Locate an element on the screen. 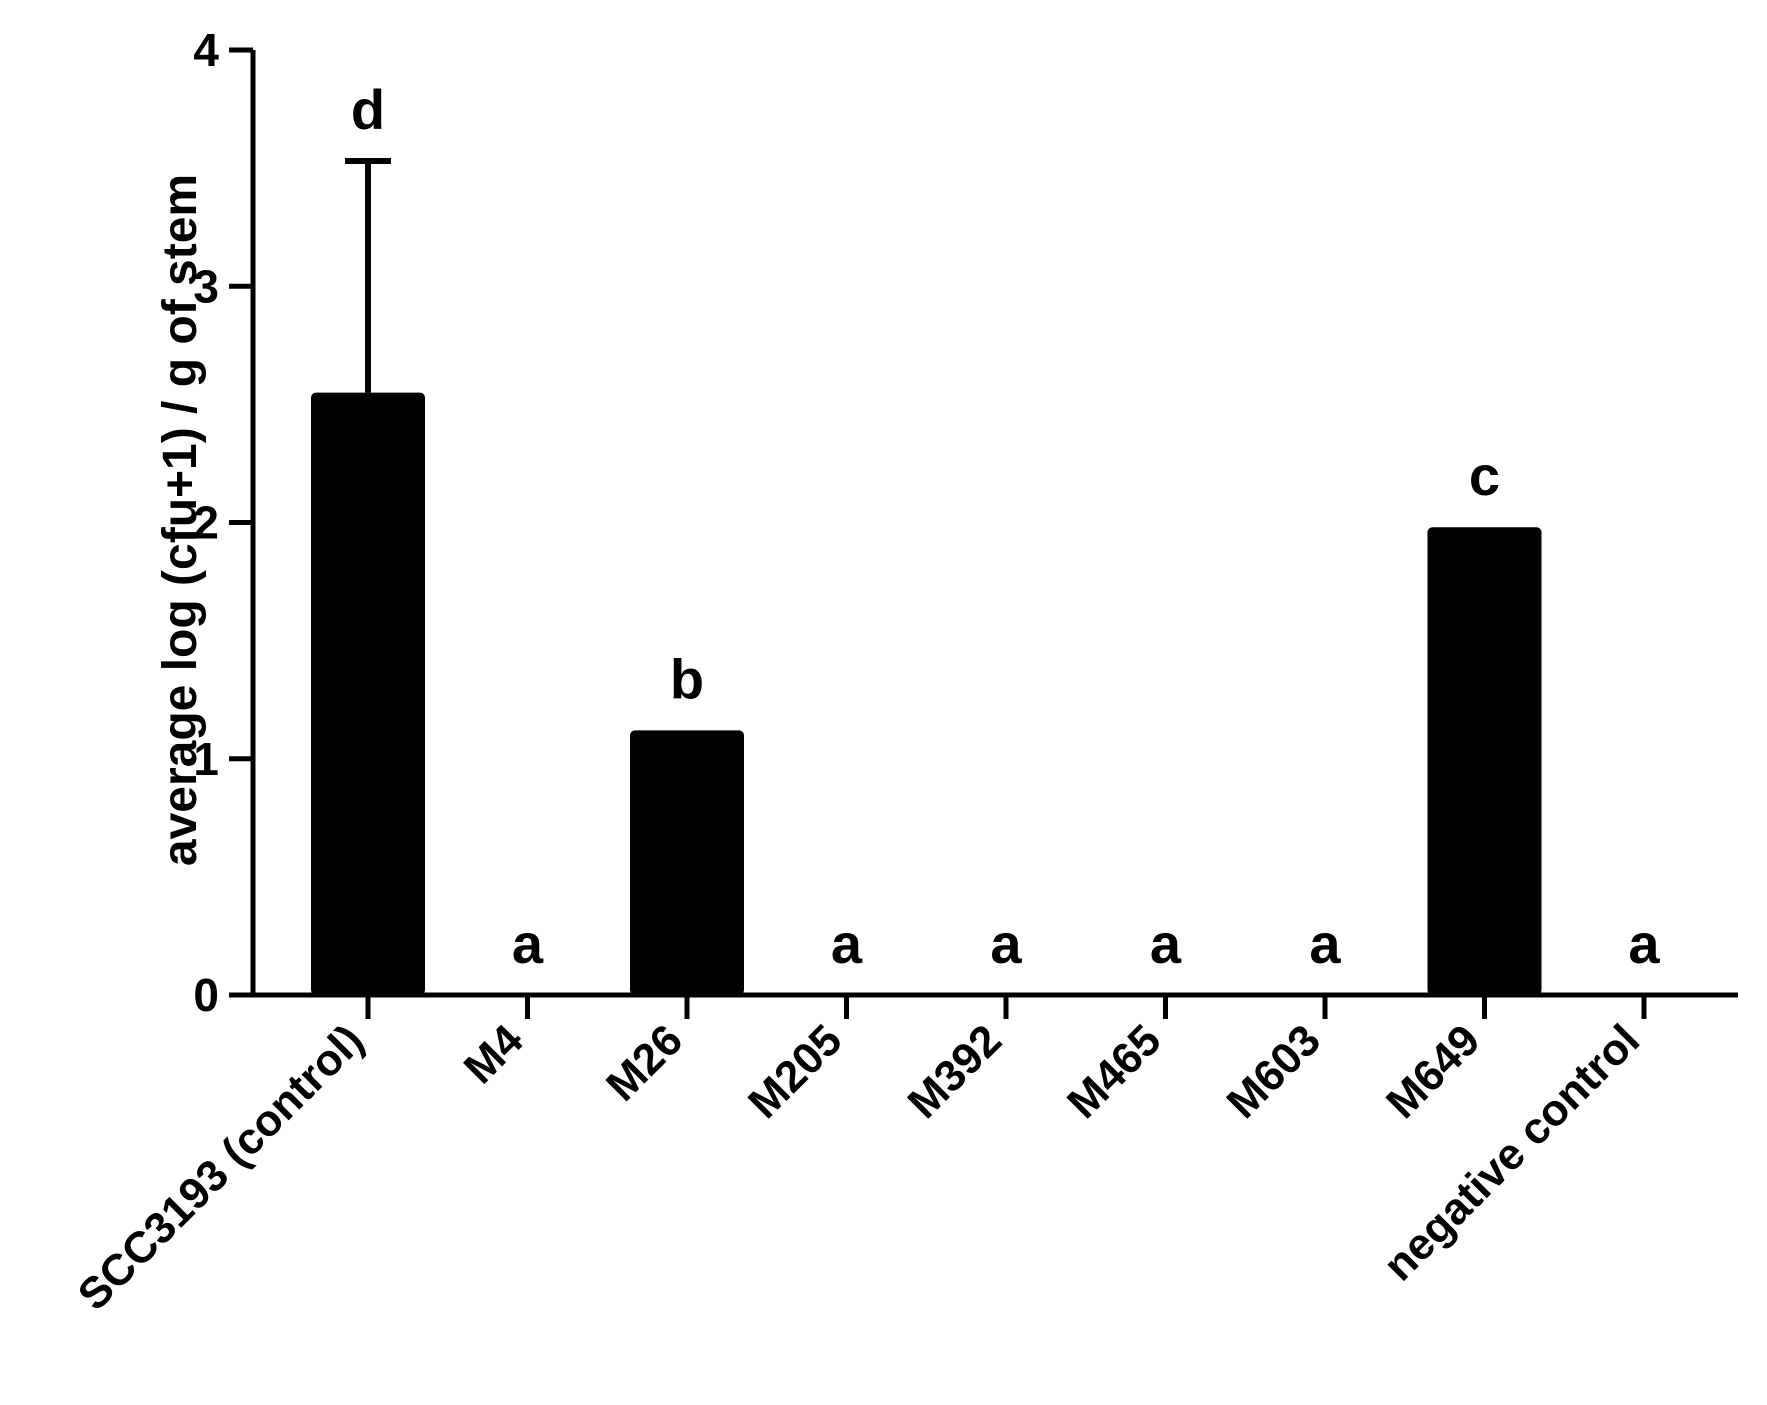 The width and height of the screenshot is (1767, 1405). y-tick-label: 2 is located at coordinates (206, 523).